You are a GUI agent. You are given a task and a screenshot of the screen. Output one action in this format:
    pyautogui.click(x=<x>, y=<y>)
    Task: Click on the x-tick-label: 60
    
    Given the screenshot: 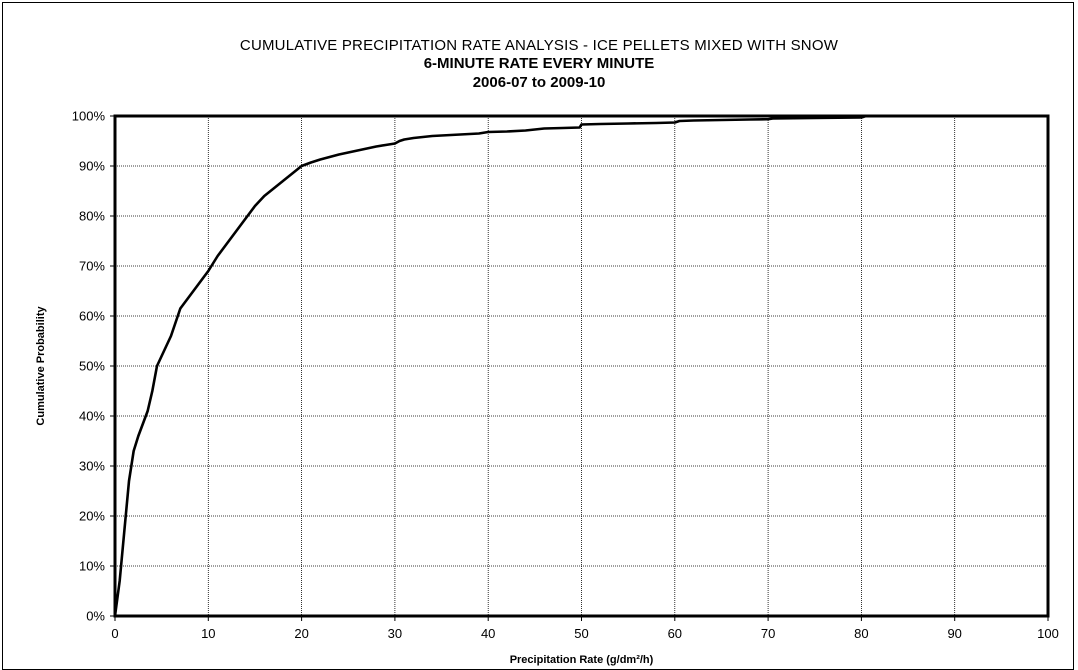 What is the action you would take?
    pyautogui.click(x=675, y=633)
    